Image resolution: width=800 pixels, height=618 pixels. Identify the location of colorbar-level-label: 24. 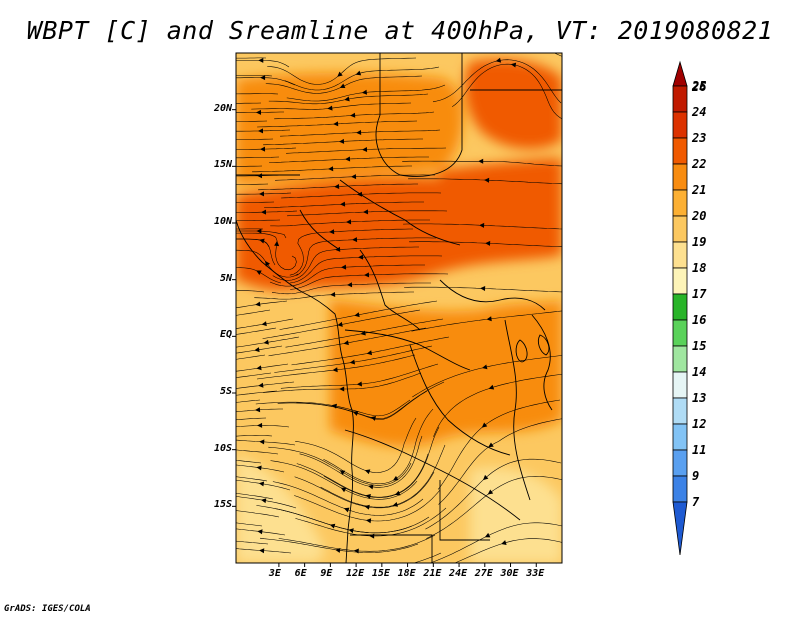
(699, 112).